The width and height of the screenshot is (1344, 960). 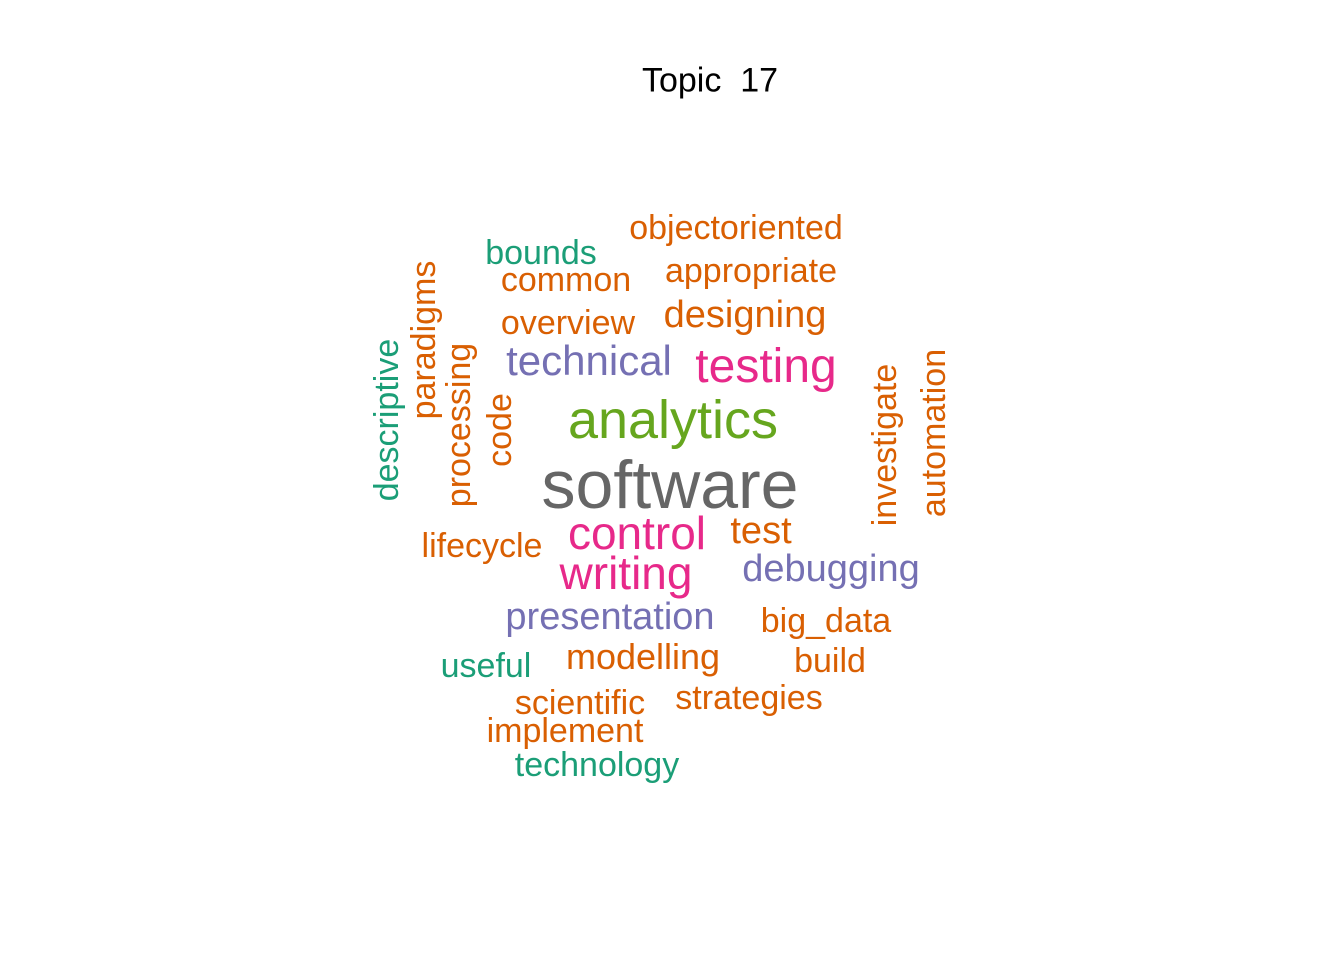 What do you see at coordinates (643, 656) in the screenshot?
I see `word-modelling: modelling` at bounding box center [643, 656].